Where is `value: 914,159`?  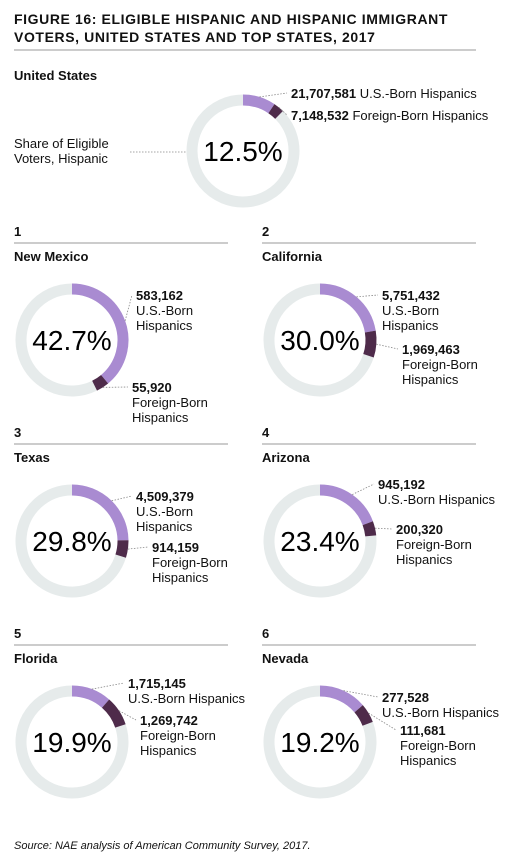
value: 914,159 is located at coordinates (175, 547).